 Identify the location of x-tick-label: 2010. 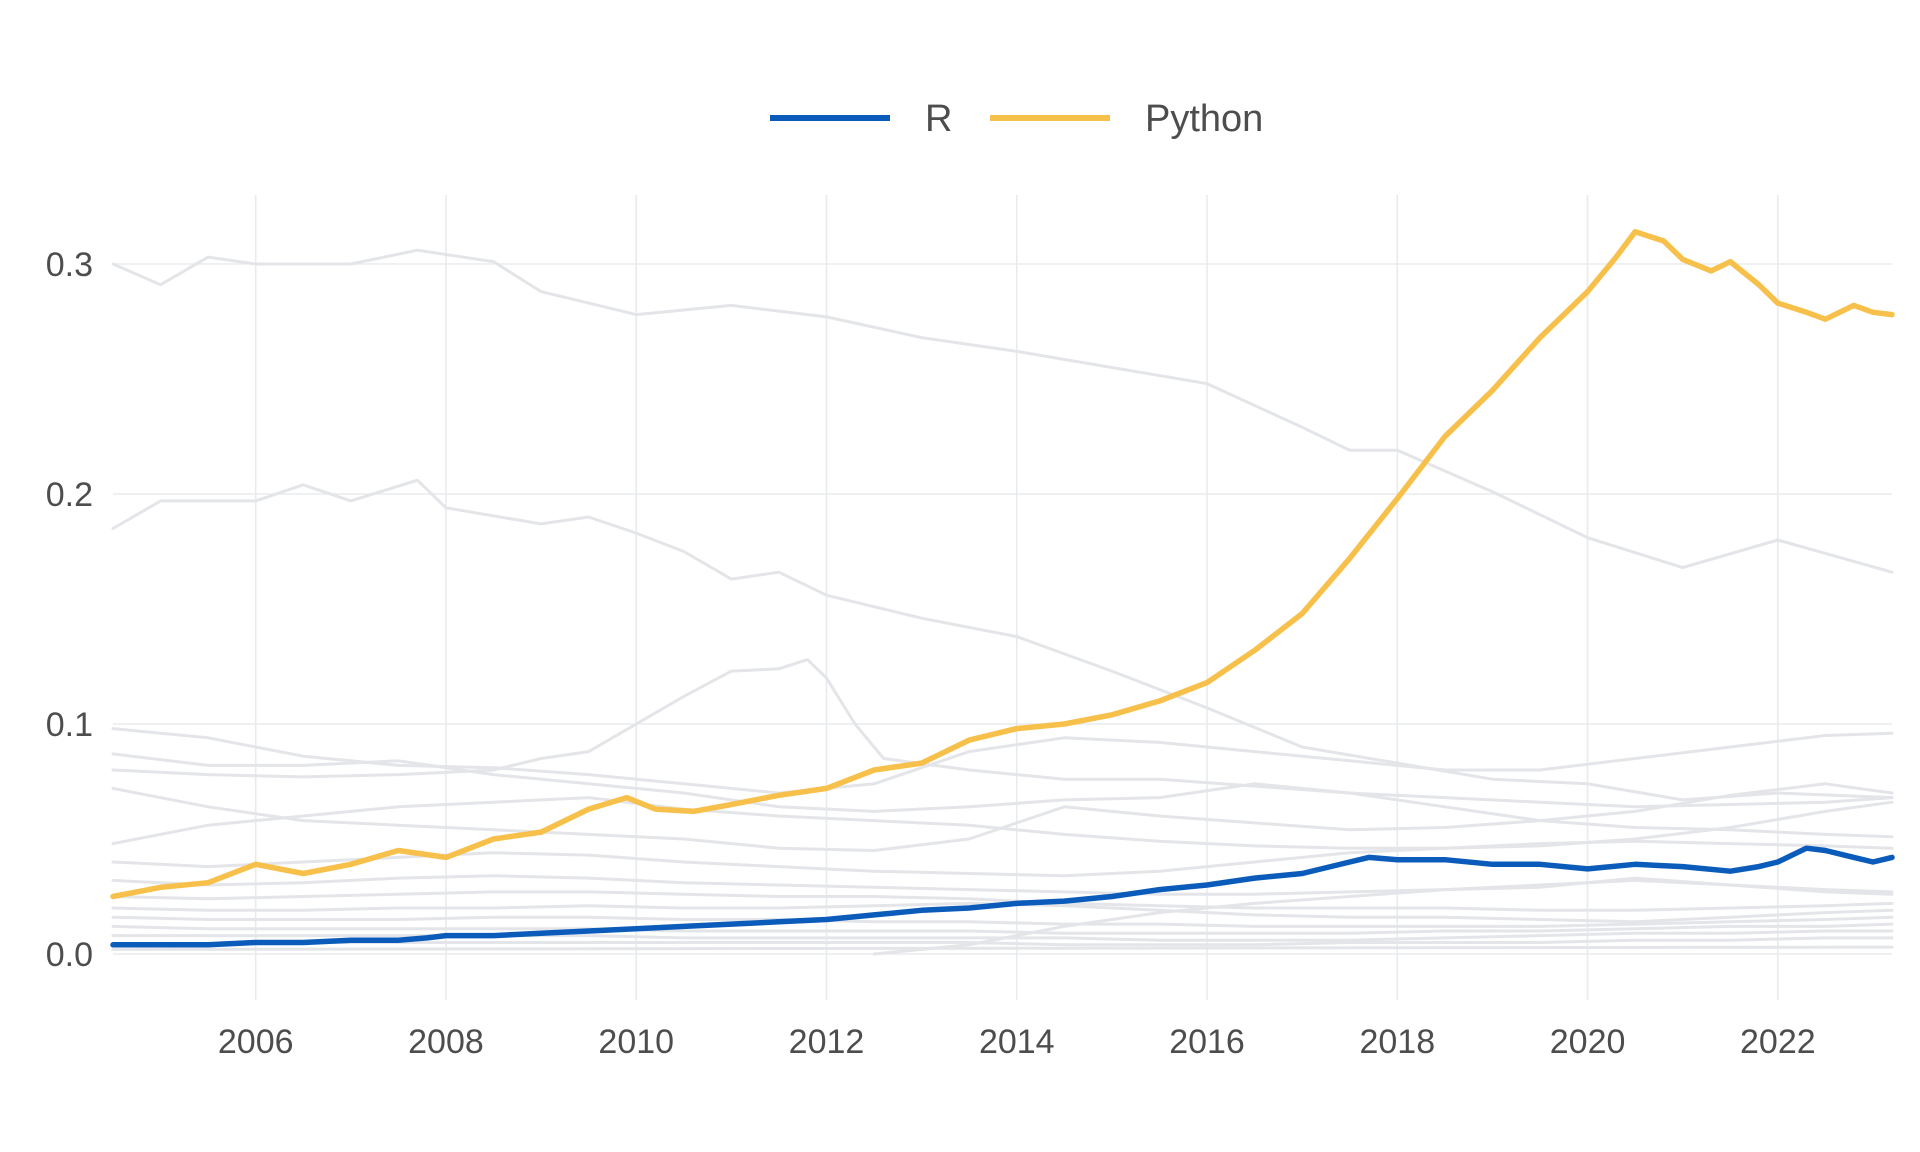
(636, 1042).